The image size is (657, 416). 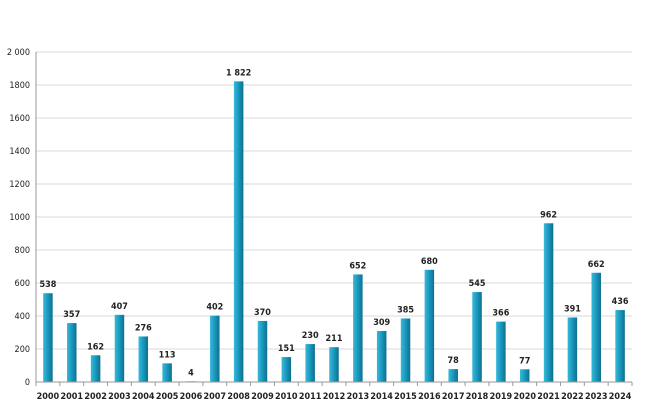 What do you see at coordinates (95, 368) in the screenshot?
I see `bar-2002` at bounding box center [95, 368].